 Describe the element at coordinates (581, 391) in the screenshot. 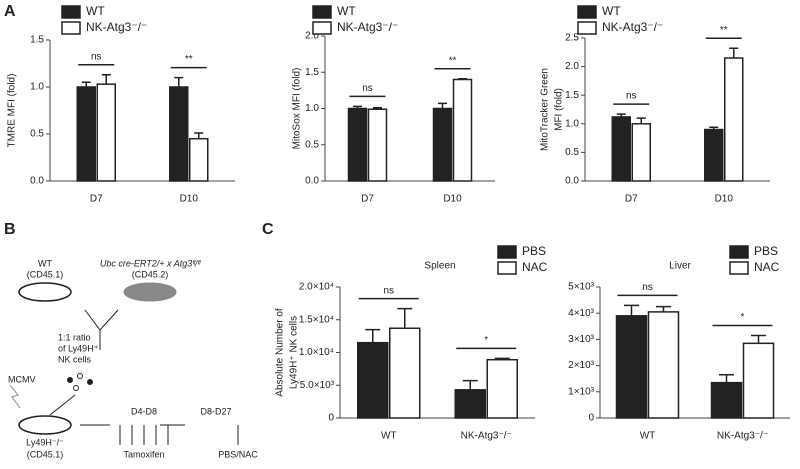

I see `y-tick-label: 1×10³` at that location.